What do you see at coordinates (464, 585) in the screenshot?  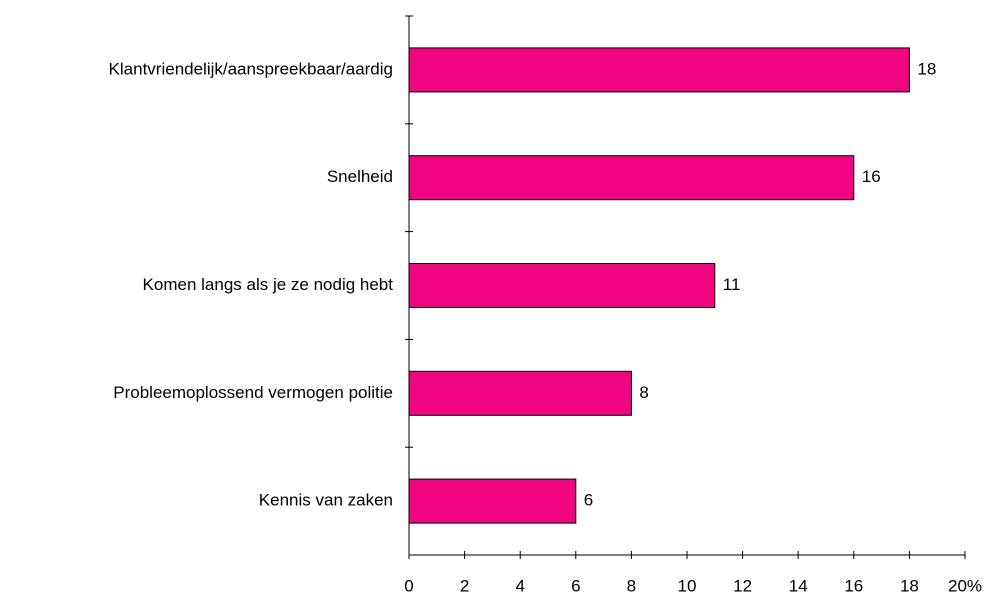 I see `x-tick-label: 2` at bounding box center [464, 585].